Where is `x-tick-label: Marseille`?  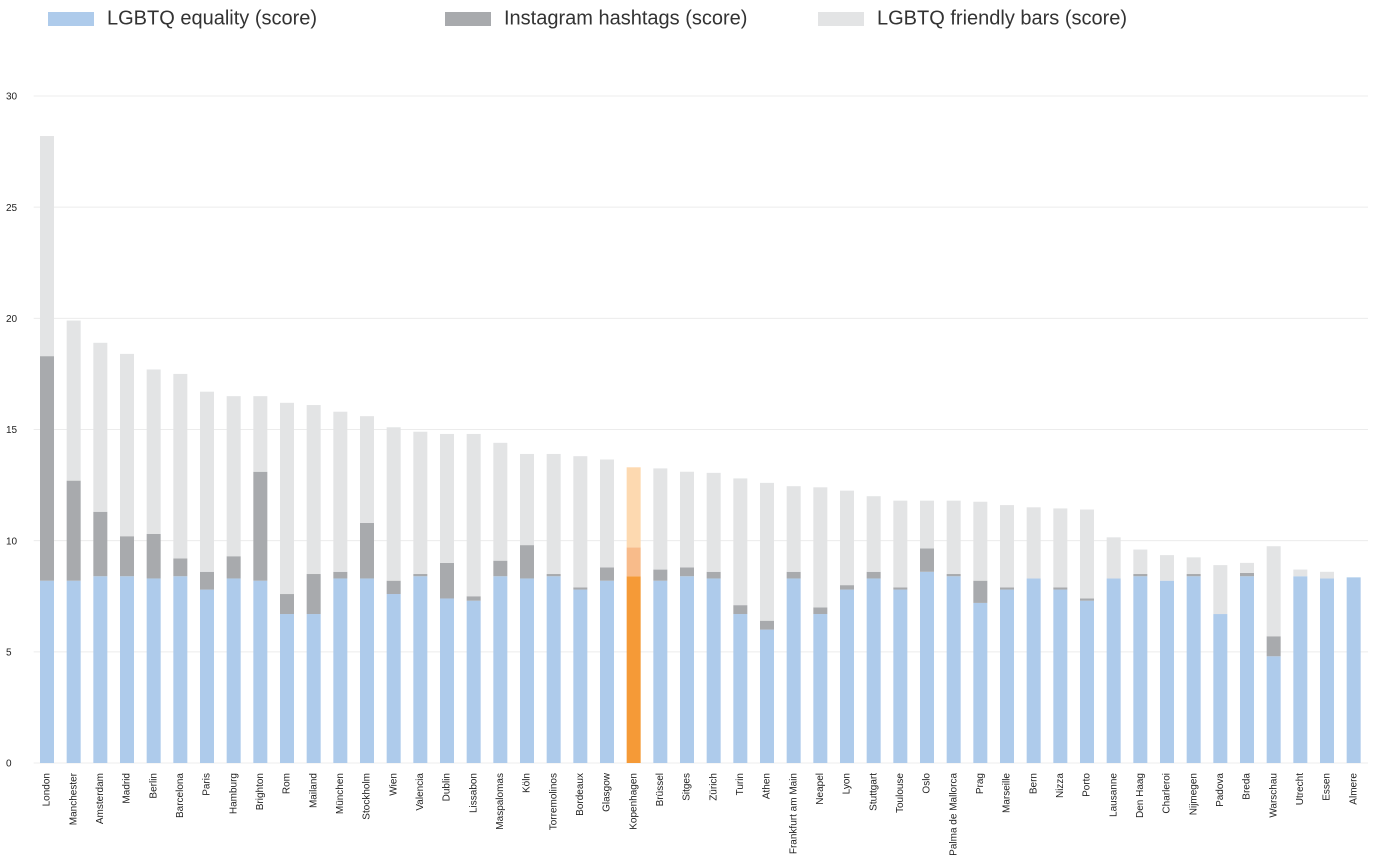 x-tick-label: Marseille is located at coordinates (1007, 793).